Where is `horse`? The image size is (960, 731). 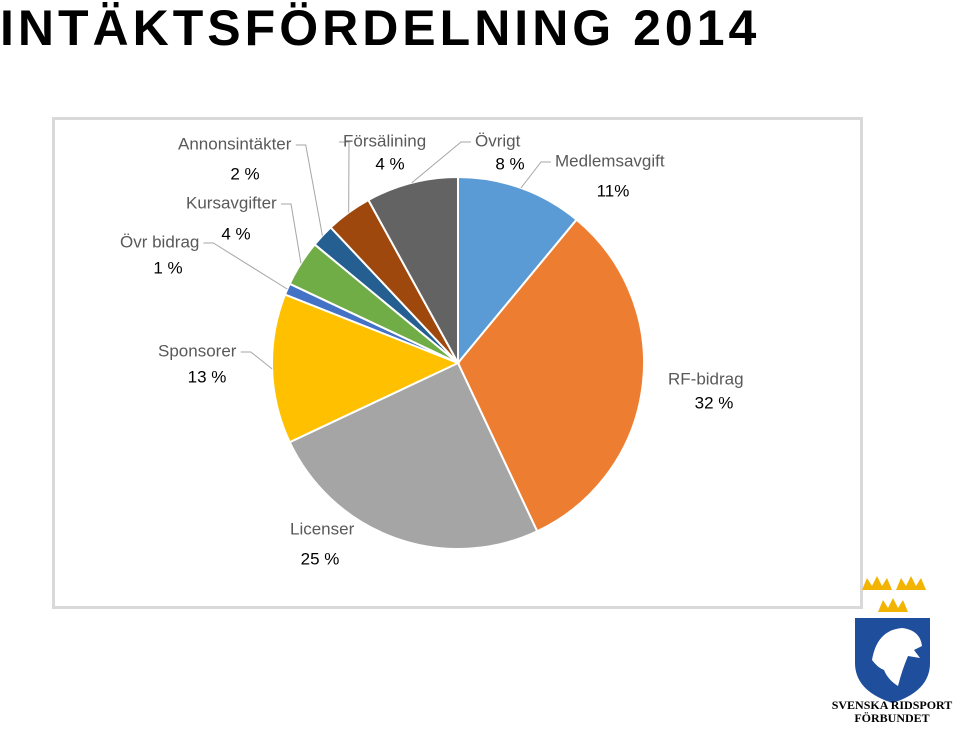
horse is located at coordinates (897, 657).